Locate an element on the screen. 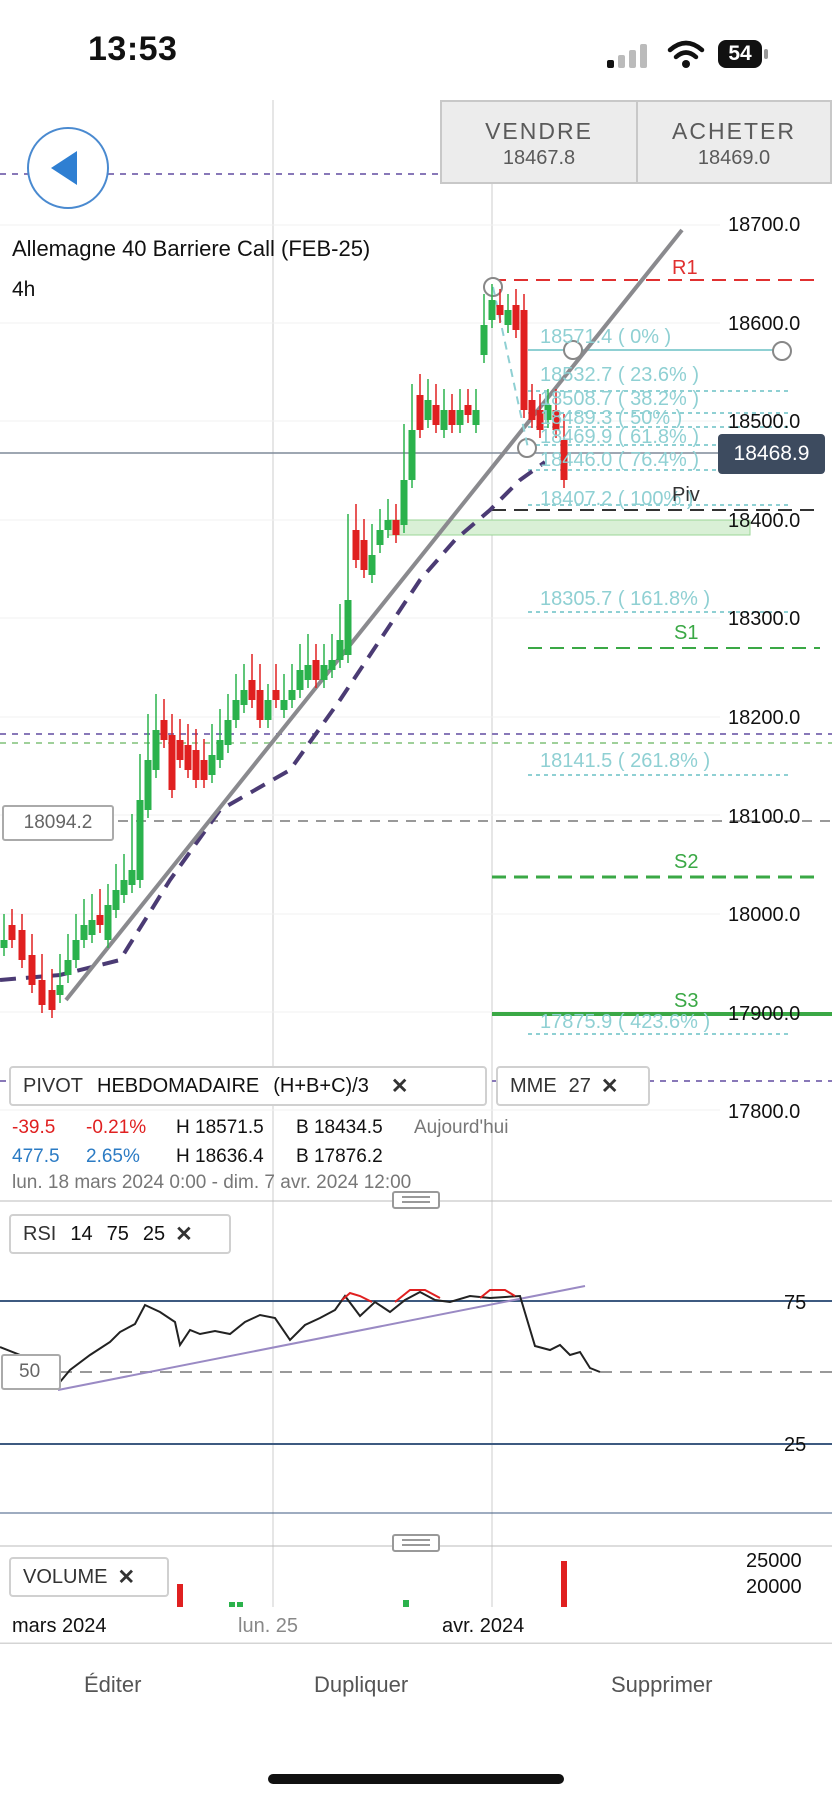 This screenshot has height=1800, width=832. today-change: -39.5 is located at coordinates (34, 1127).